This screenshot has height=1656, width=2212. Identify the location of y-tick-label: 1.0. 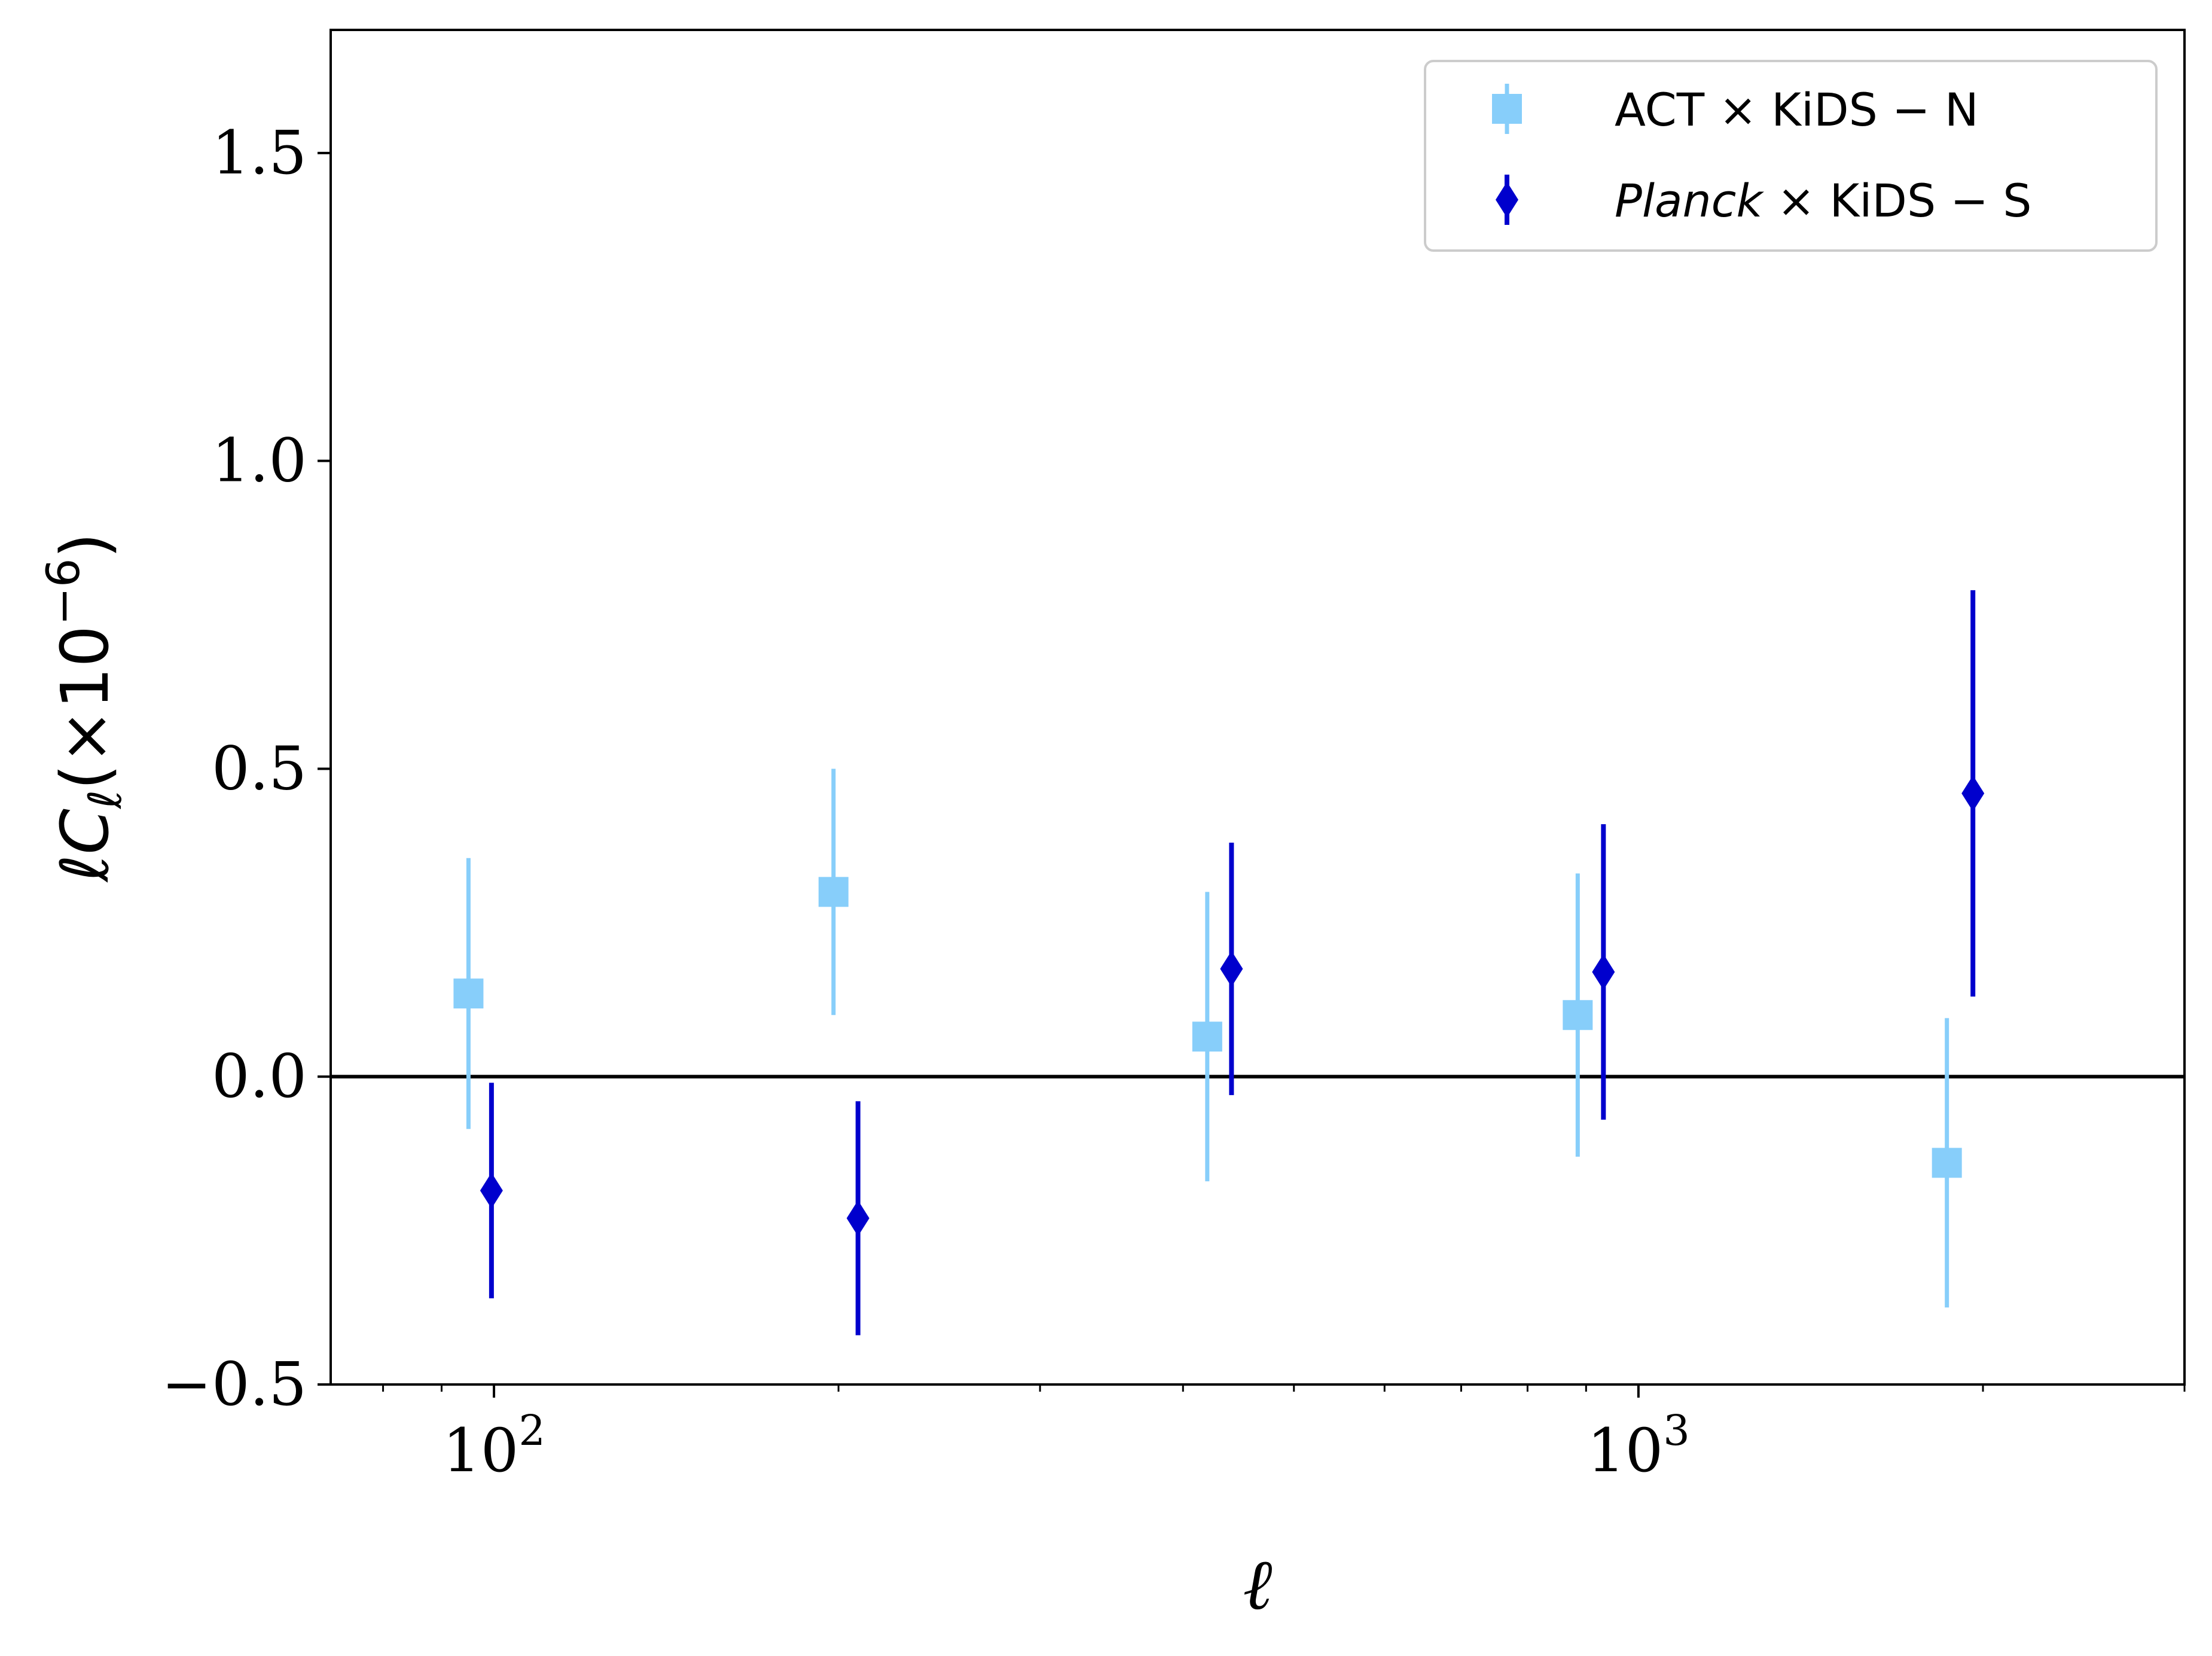
(259, 461).